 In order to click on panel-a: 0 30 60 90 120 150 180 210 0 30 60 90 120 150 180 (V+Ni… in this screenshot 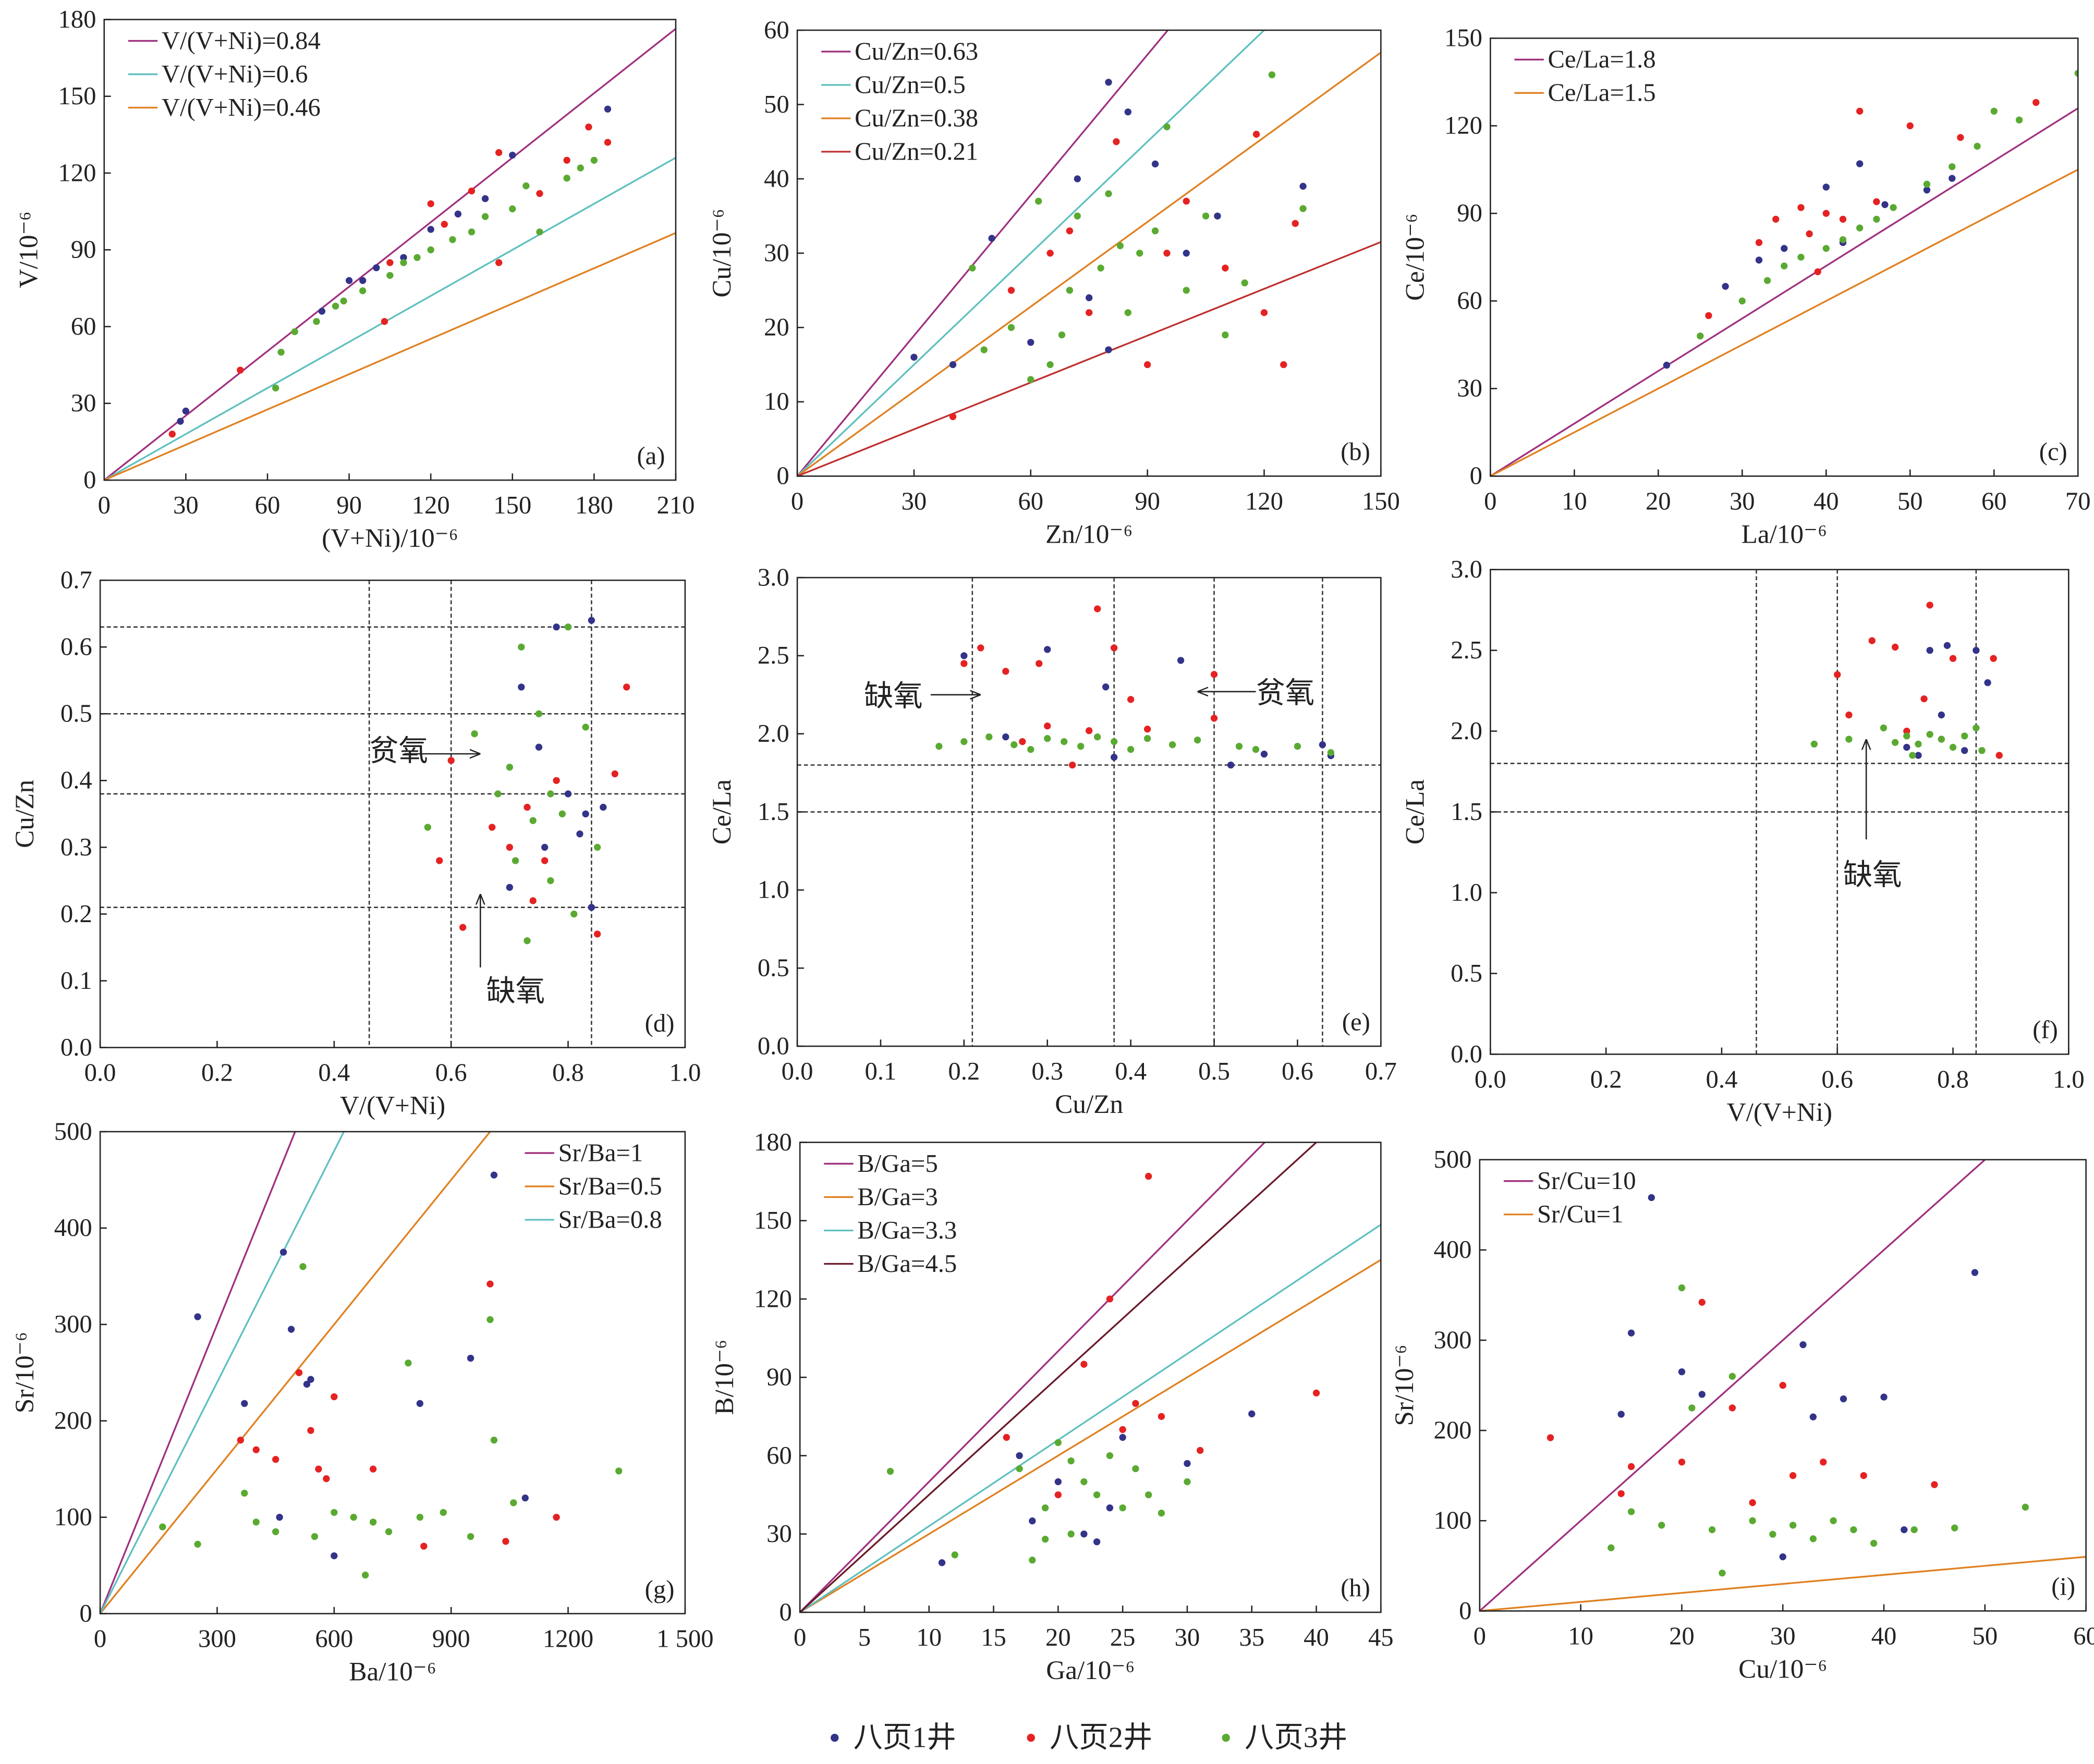, I will do `click(354, 279)`.